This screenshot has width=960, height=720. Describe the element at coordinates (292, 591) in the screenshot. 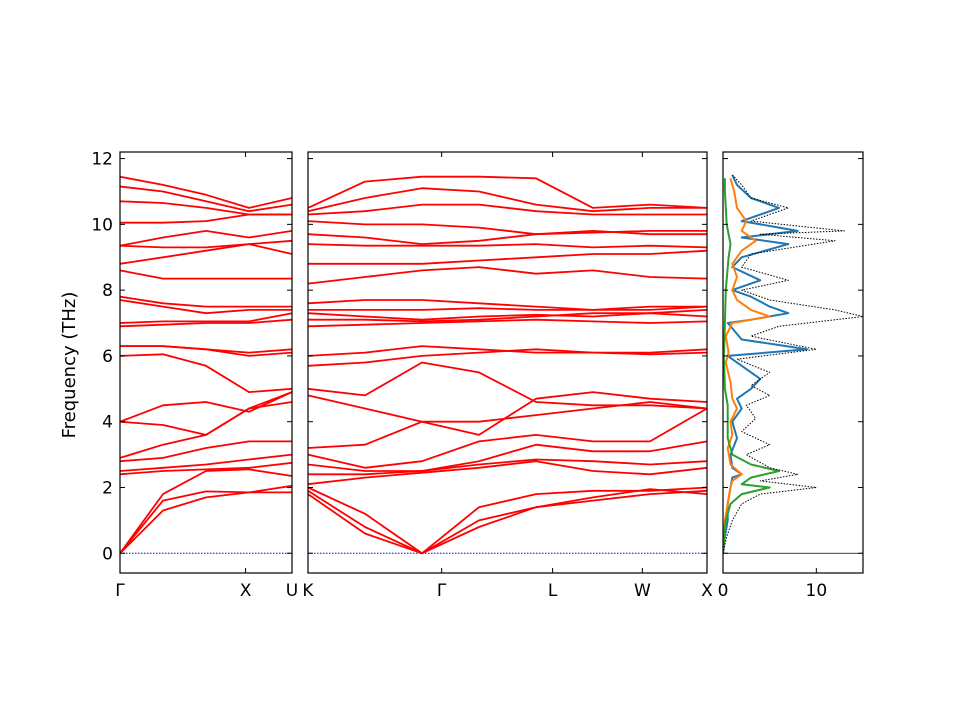

I see `x-tick-label: U` at that location.